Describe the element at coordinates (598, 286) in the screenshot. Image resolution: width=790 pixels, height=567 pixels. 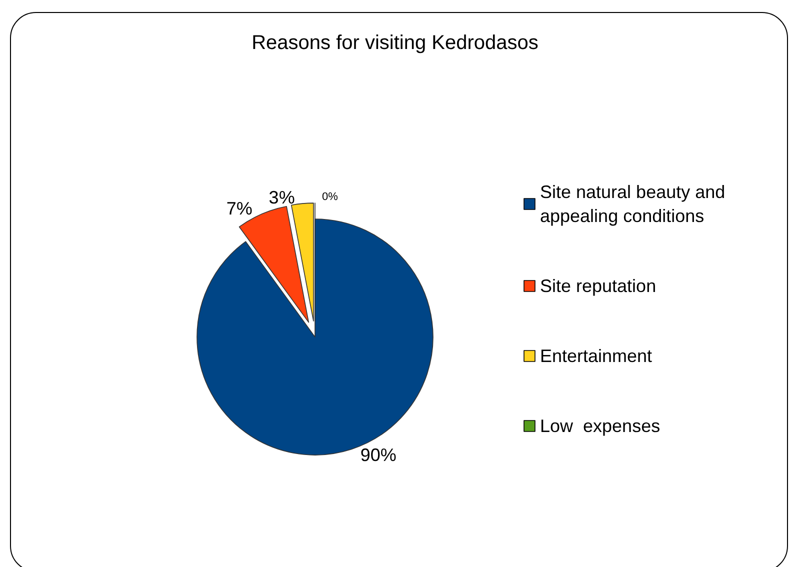
I see `legend-label: Site reputation` at that location.